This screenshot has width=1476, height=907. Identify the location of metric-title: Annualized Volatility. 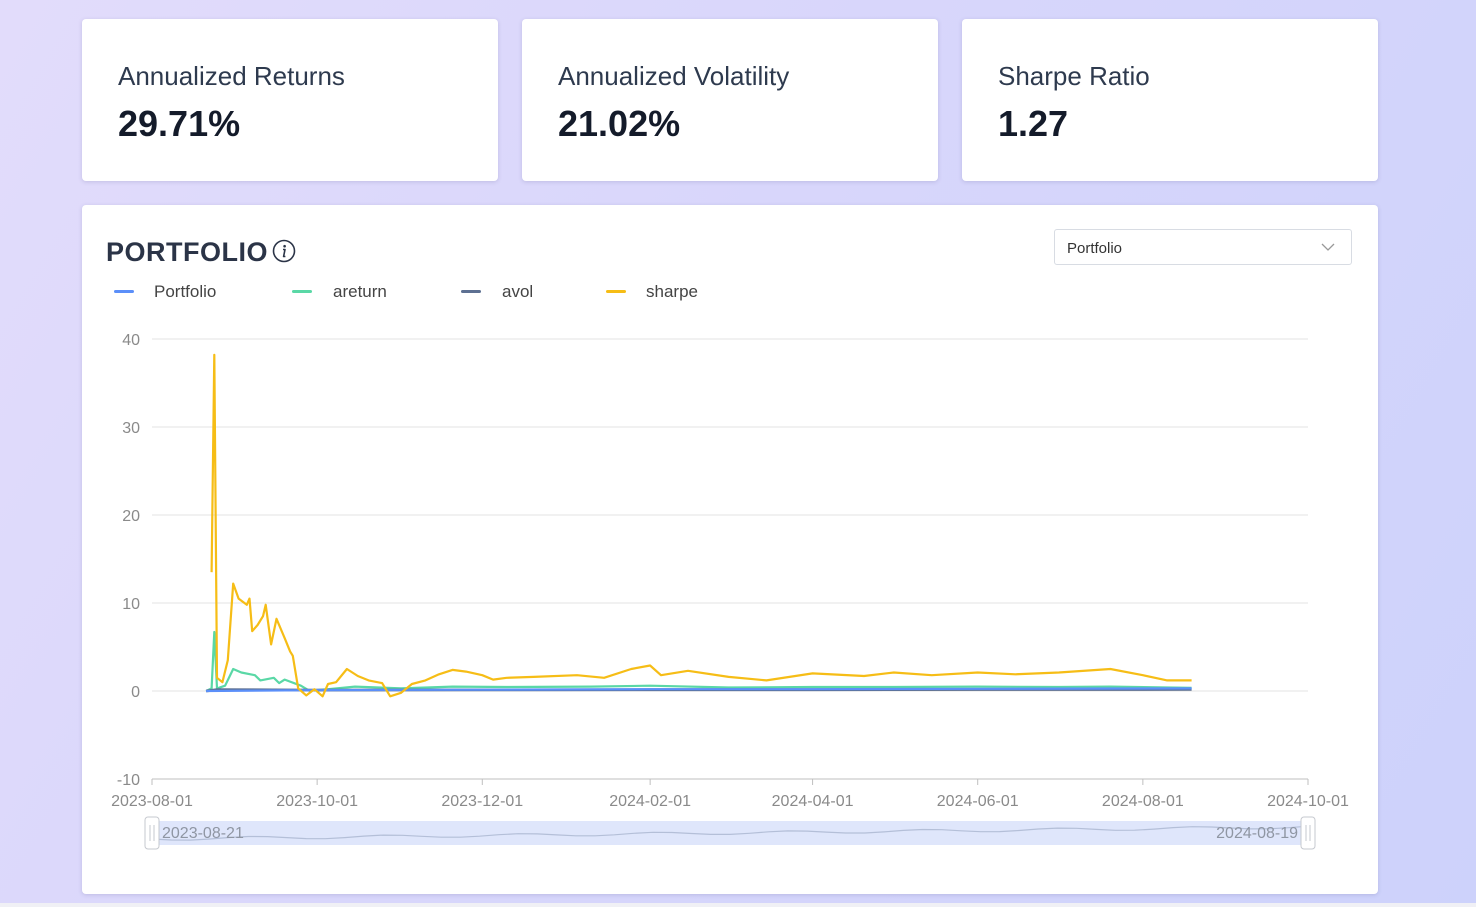
(674, 76).